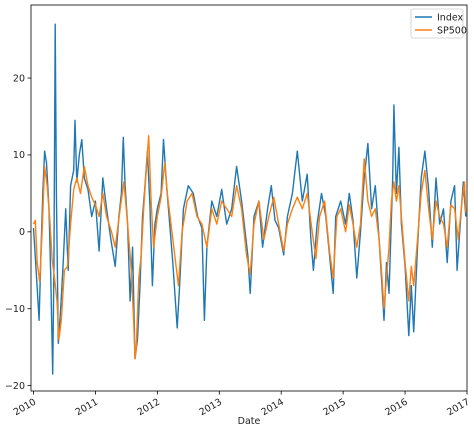 Image resolution: width=474 pixels, height=431 pixels. I want to click on y-tick-label: 10, so click(19, 155).